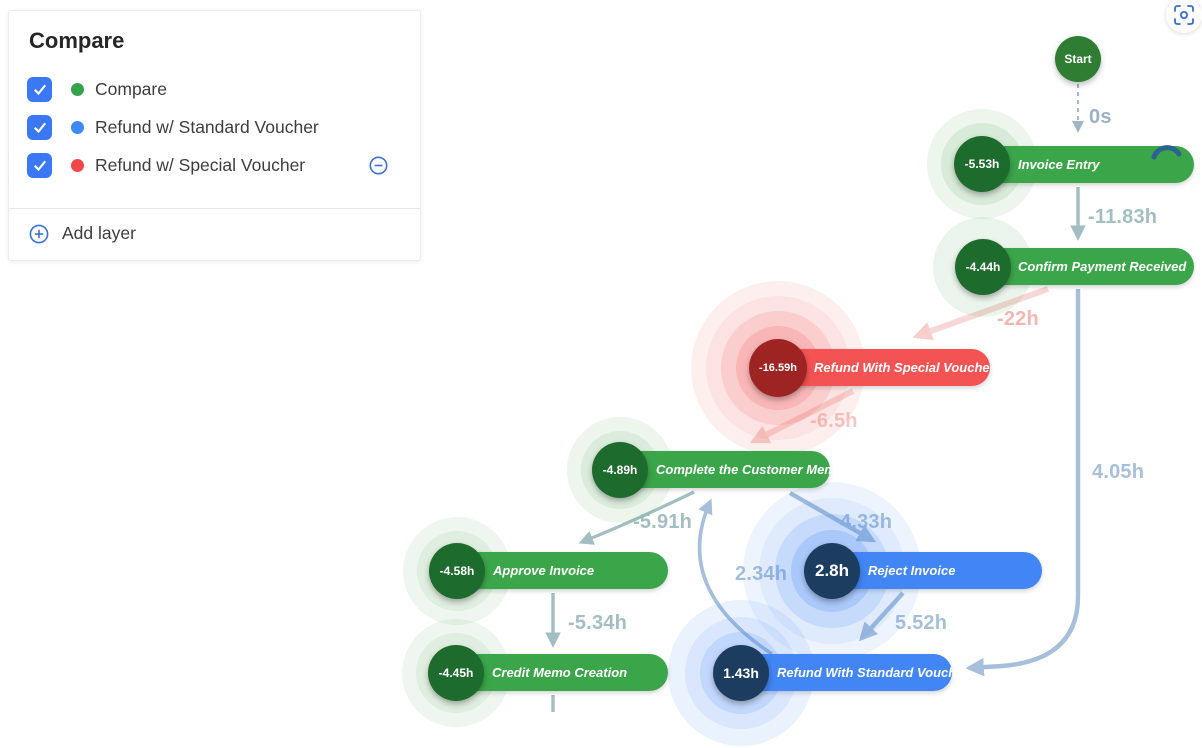 The image size is (1202, 748). Describe the element at coordinates (1166, 152) in the screenshot. I see `loop-arc-icon` at that location.